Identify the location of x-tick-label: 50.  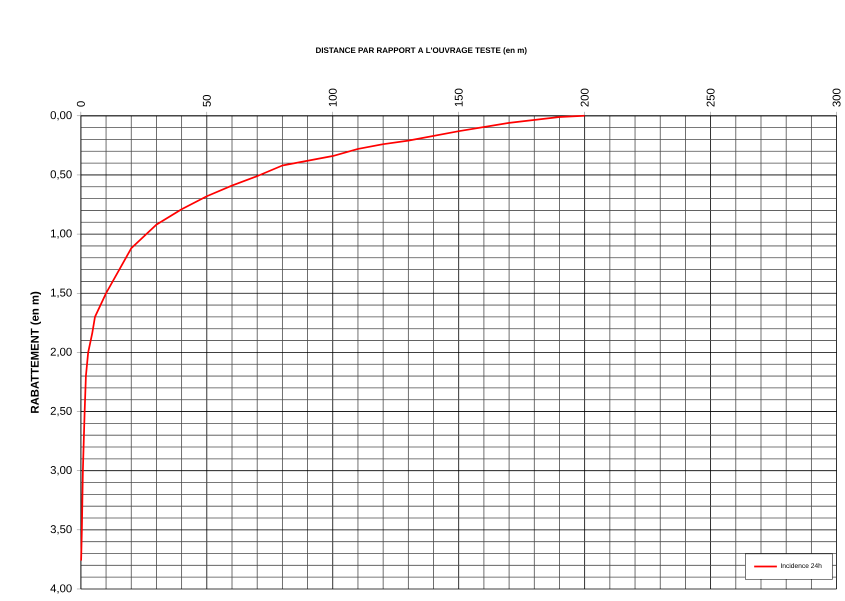
(206, 100).